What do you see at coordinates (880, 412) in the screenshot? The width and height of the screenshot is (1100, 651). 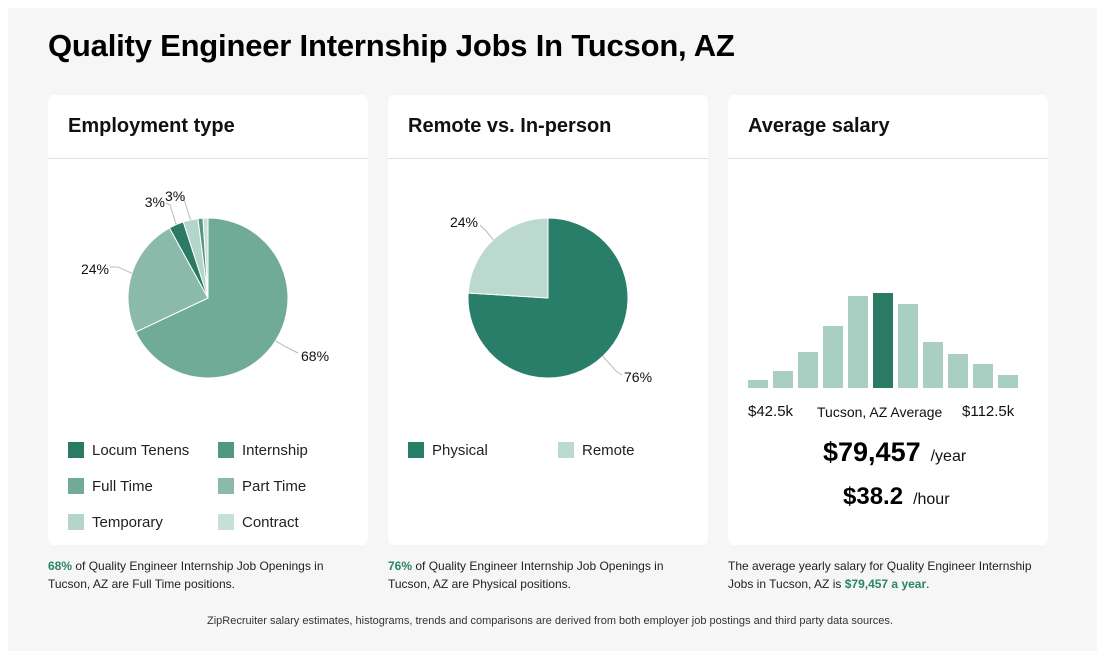 I see `salary-center-label: Tucson, AZ Average` at bounding box center [880, 412].